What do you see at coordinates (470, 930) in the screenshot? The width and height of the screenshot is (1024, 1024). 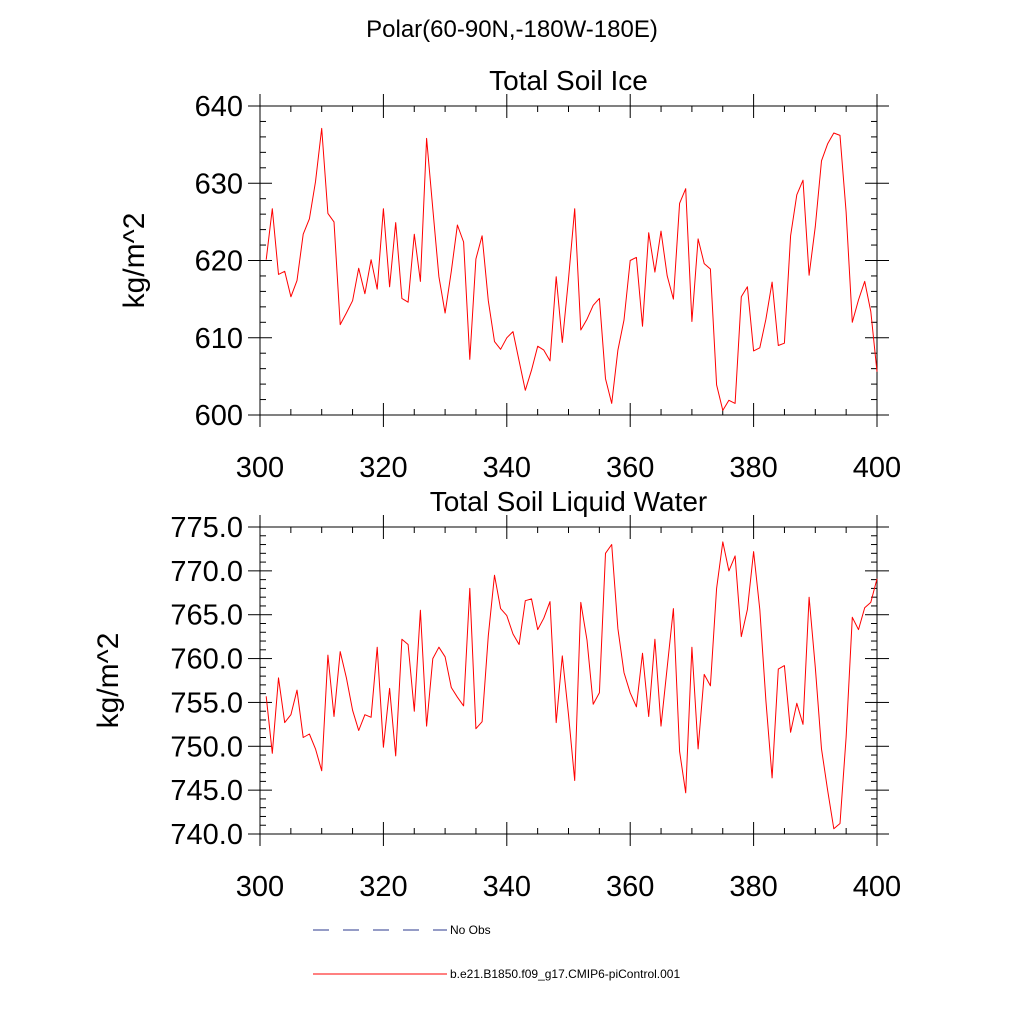 I see `legend-obs-label: No Obs` at bounding box center [470, 930].